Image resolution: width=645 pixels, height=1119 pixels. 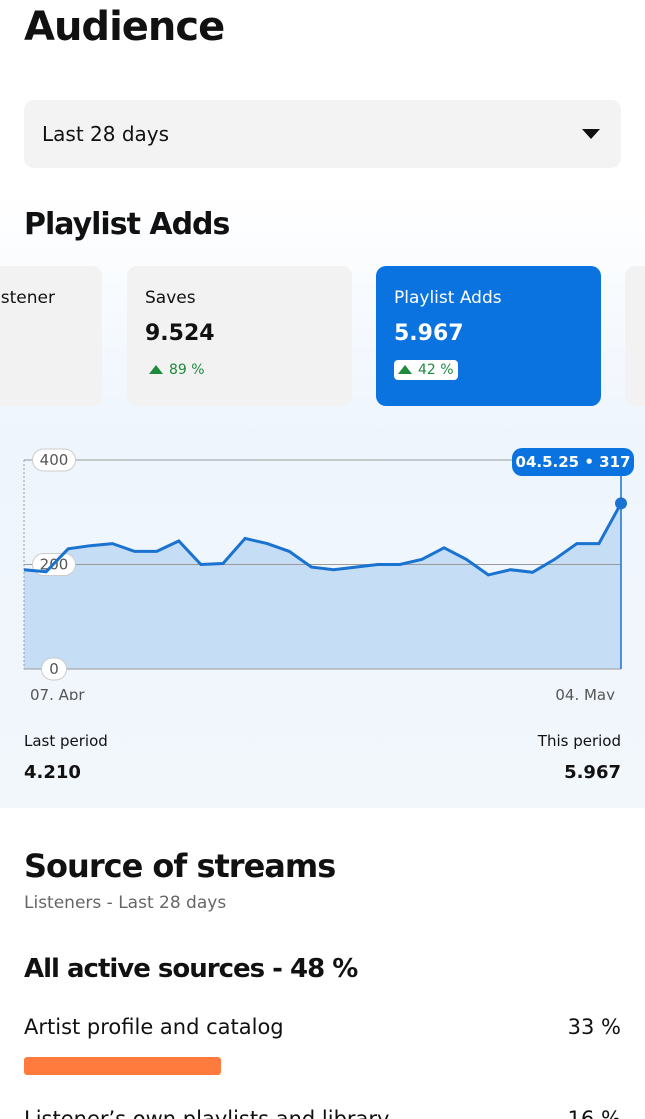 I want to click on this-period-label: This period, so click(x=579, y=741).